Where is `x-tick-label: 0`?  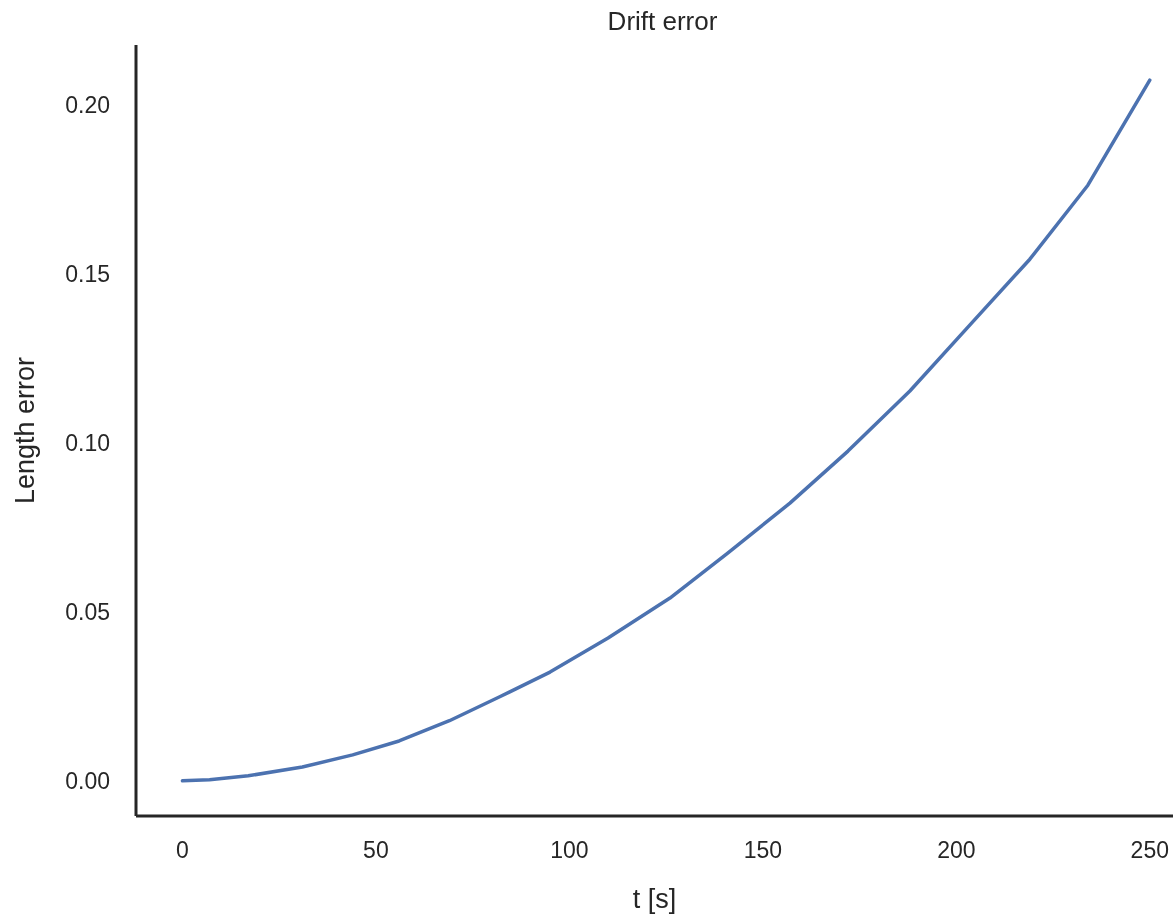
x-tick-label: 0 is located at coordinates (182, 850).